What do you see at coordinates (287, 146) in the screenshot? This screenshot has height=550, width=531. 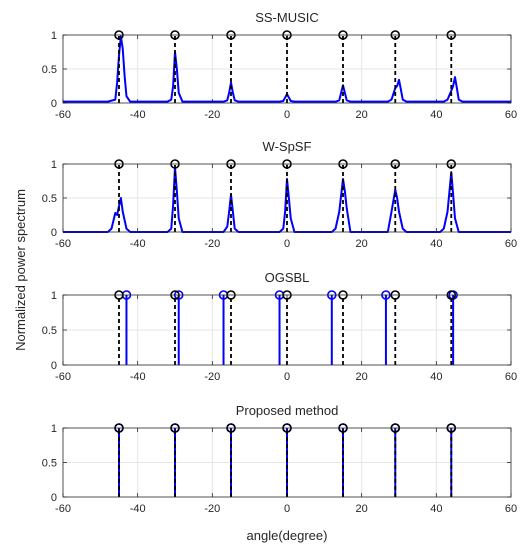 I see `panel-title: W-SpSF` at bounding box center [287, 146].